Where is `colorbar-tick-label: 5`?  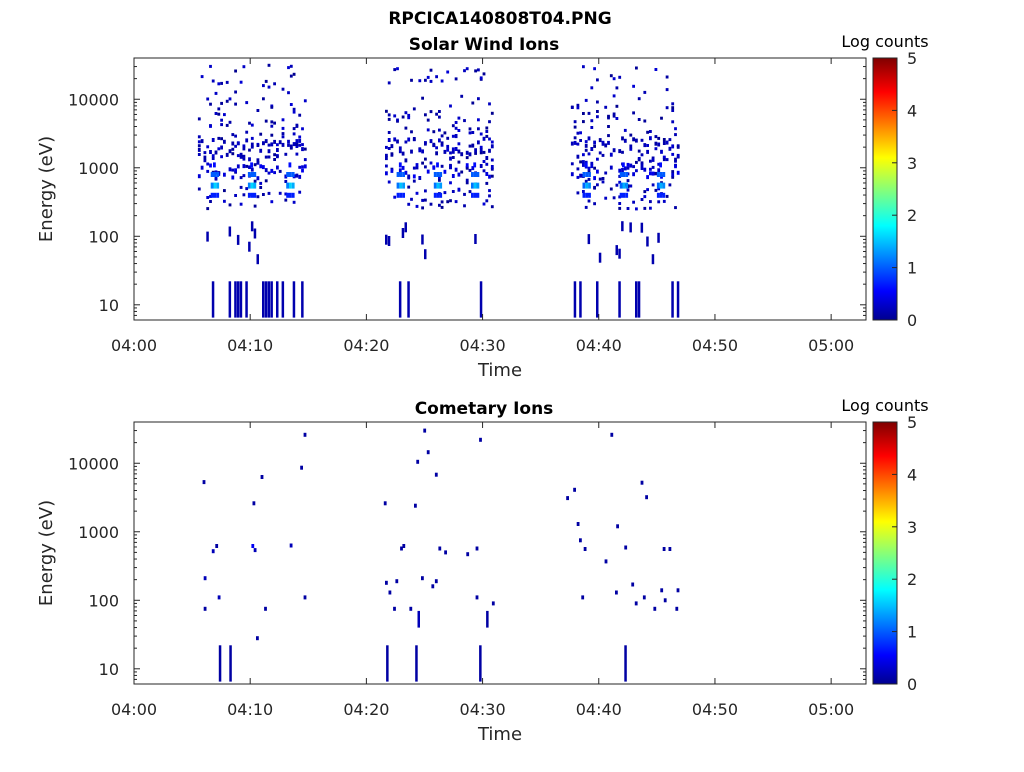
colorbar-tick-label: 5 is located at coordinates (912, 422).